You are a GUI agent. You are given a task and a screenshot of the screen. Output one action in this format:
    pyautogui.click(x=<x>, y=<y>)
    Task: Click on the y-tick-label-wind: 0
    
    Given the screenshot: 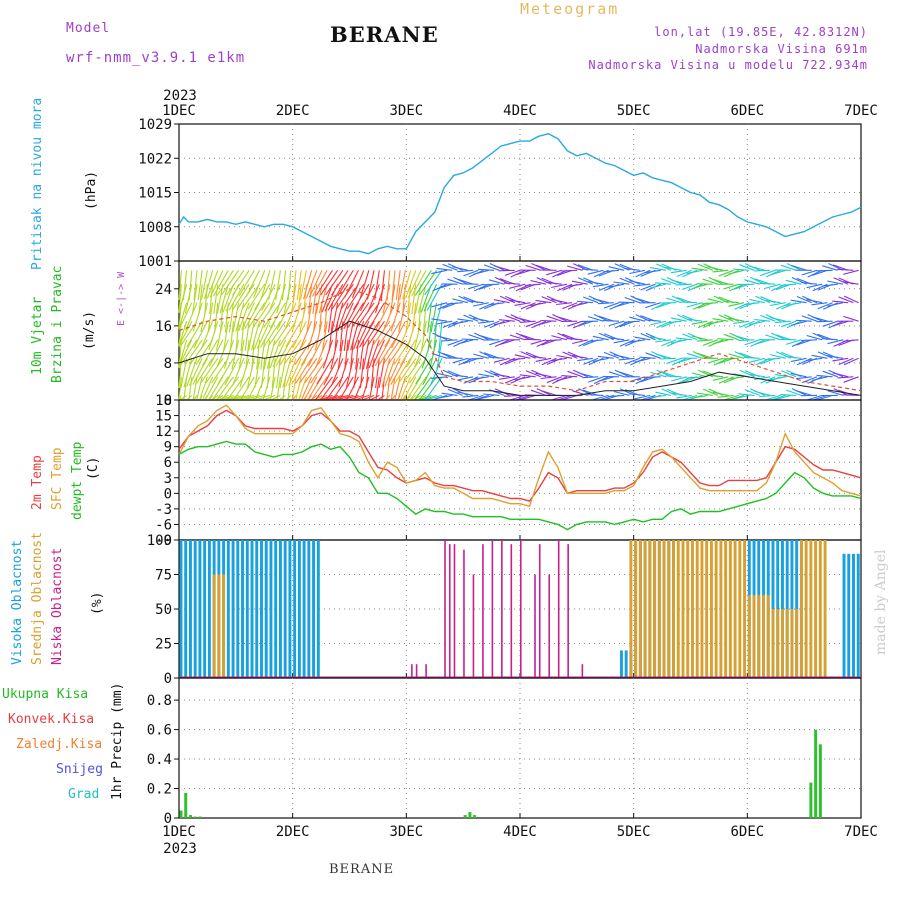 What is the action you would take?
    pyautogui.click(x=168, y=401)
    